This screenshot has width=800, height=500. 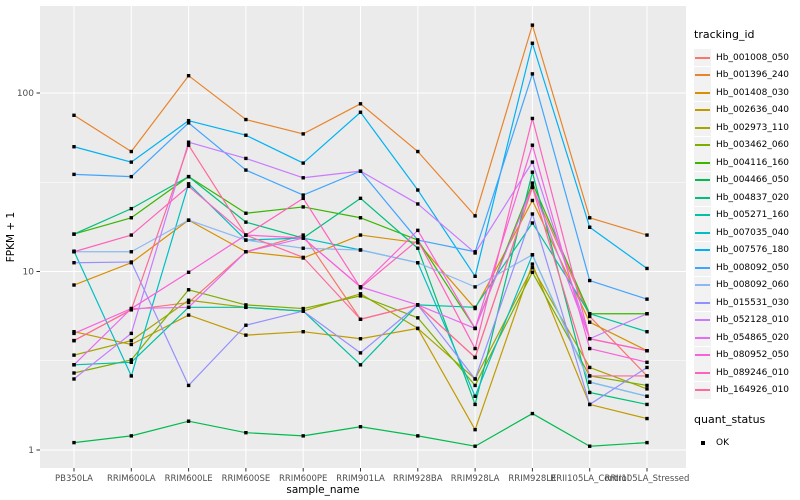 What do you see at coordinates (753, 372) in the screenshot?
I see `legend-item-label: Hb_089246_010` at bounding box center [753, 372].